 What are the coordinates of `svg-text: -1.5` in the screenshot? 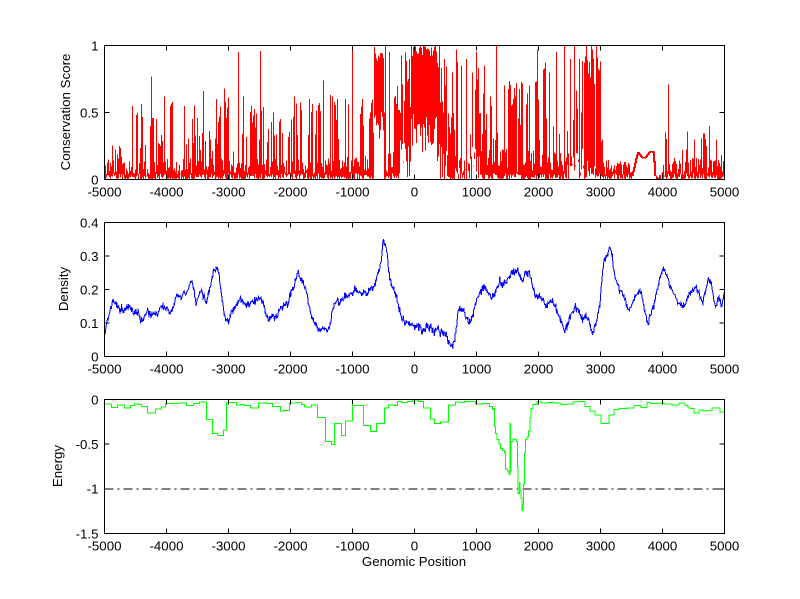 It's located at (87, 533).